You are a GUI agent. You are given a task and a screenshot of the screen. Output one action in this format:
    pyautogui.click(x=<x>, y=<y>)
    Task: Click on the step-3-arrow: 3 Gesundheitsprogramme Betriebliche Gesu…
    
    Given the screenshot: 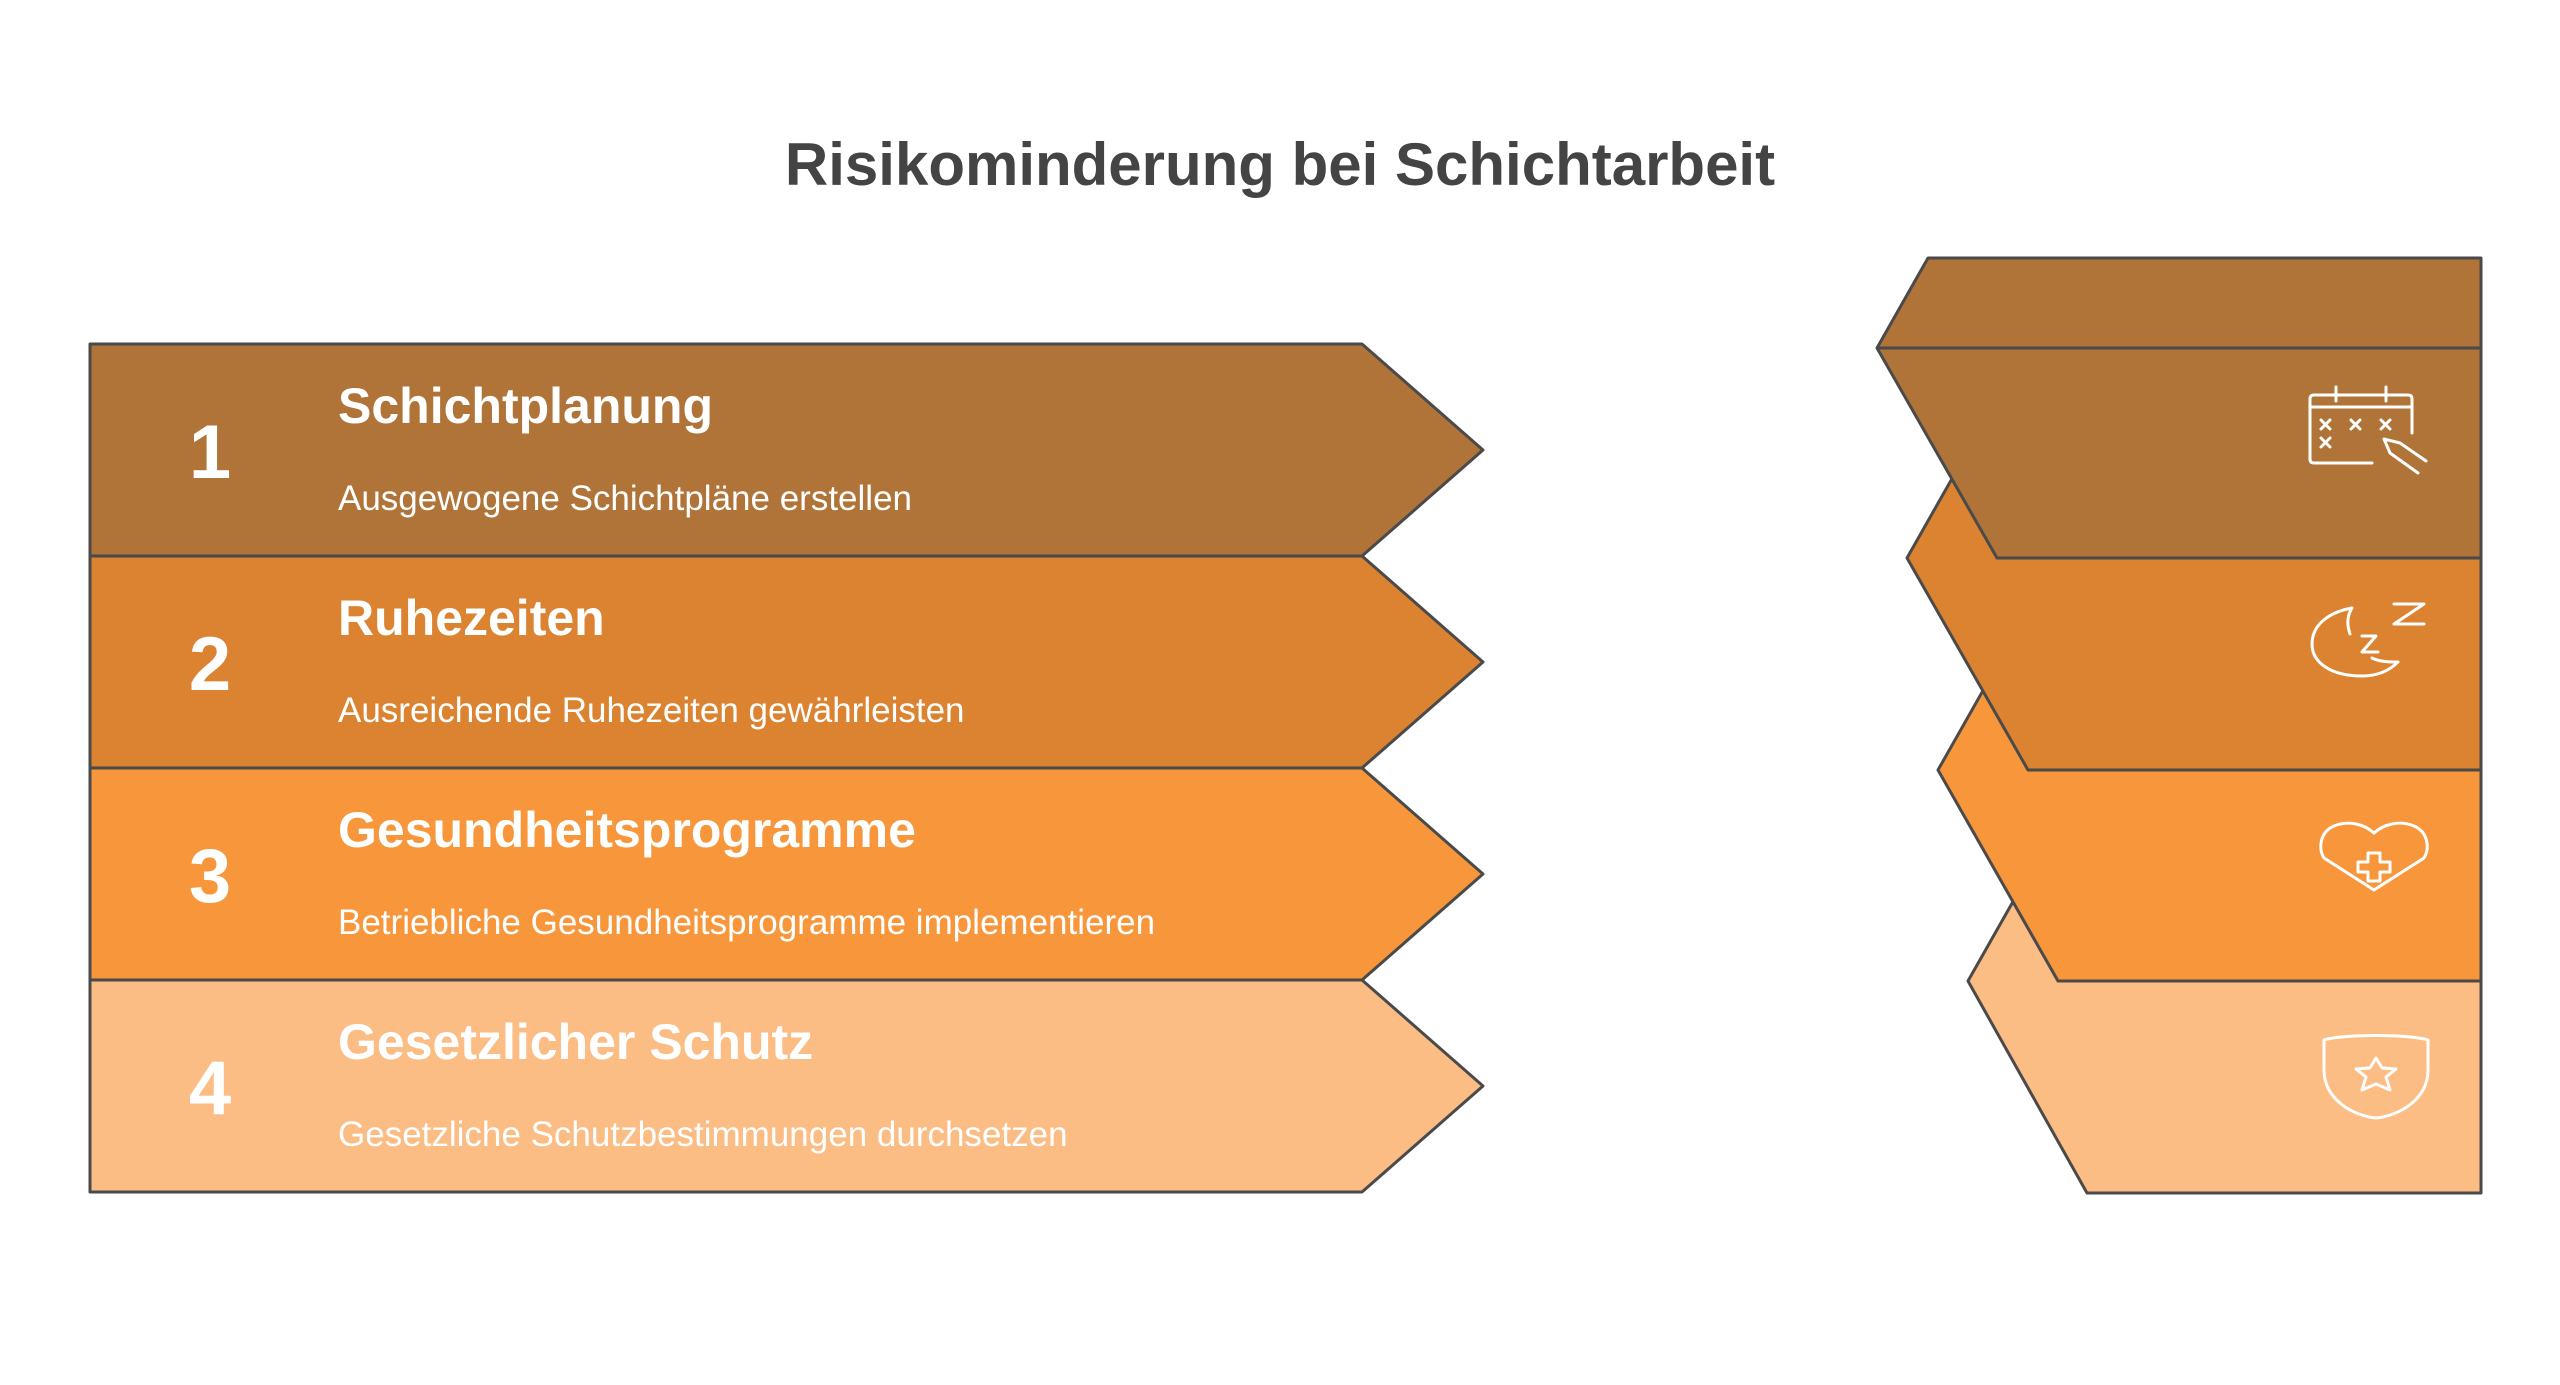 What is the action you would take?
    pyautogui.click(x=786, y=874)
    